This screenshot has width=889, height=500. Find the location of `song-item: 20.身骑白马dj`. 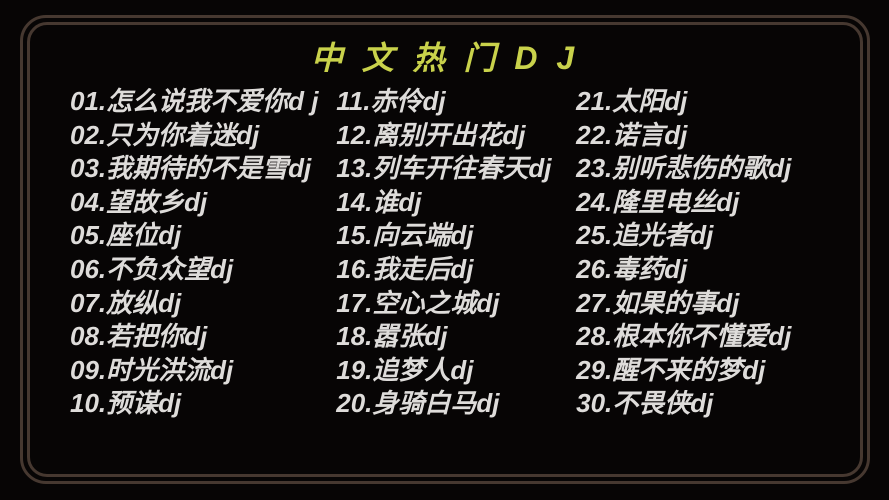

song-item: 20.身骑白马dj is located at coordinates (418, 403).